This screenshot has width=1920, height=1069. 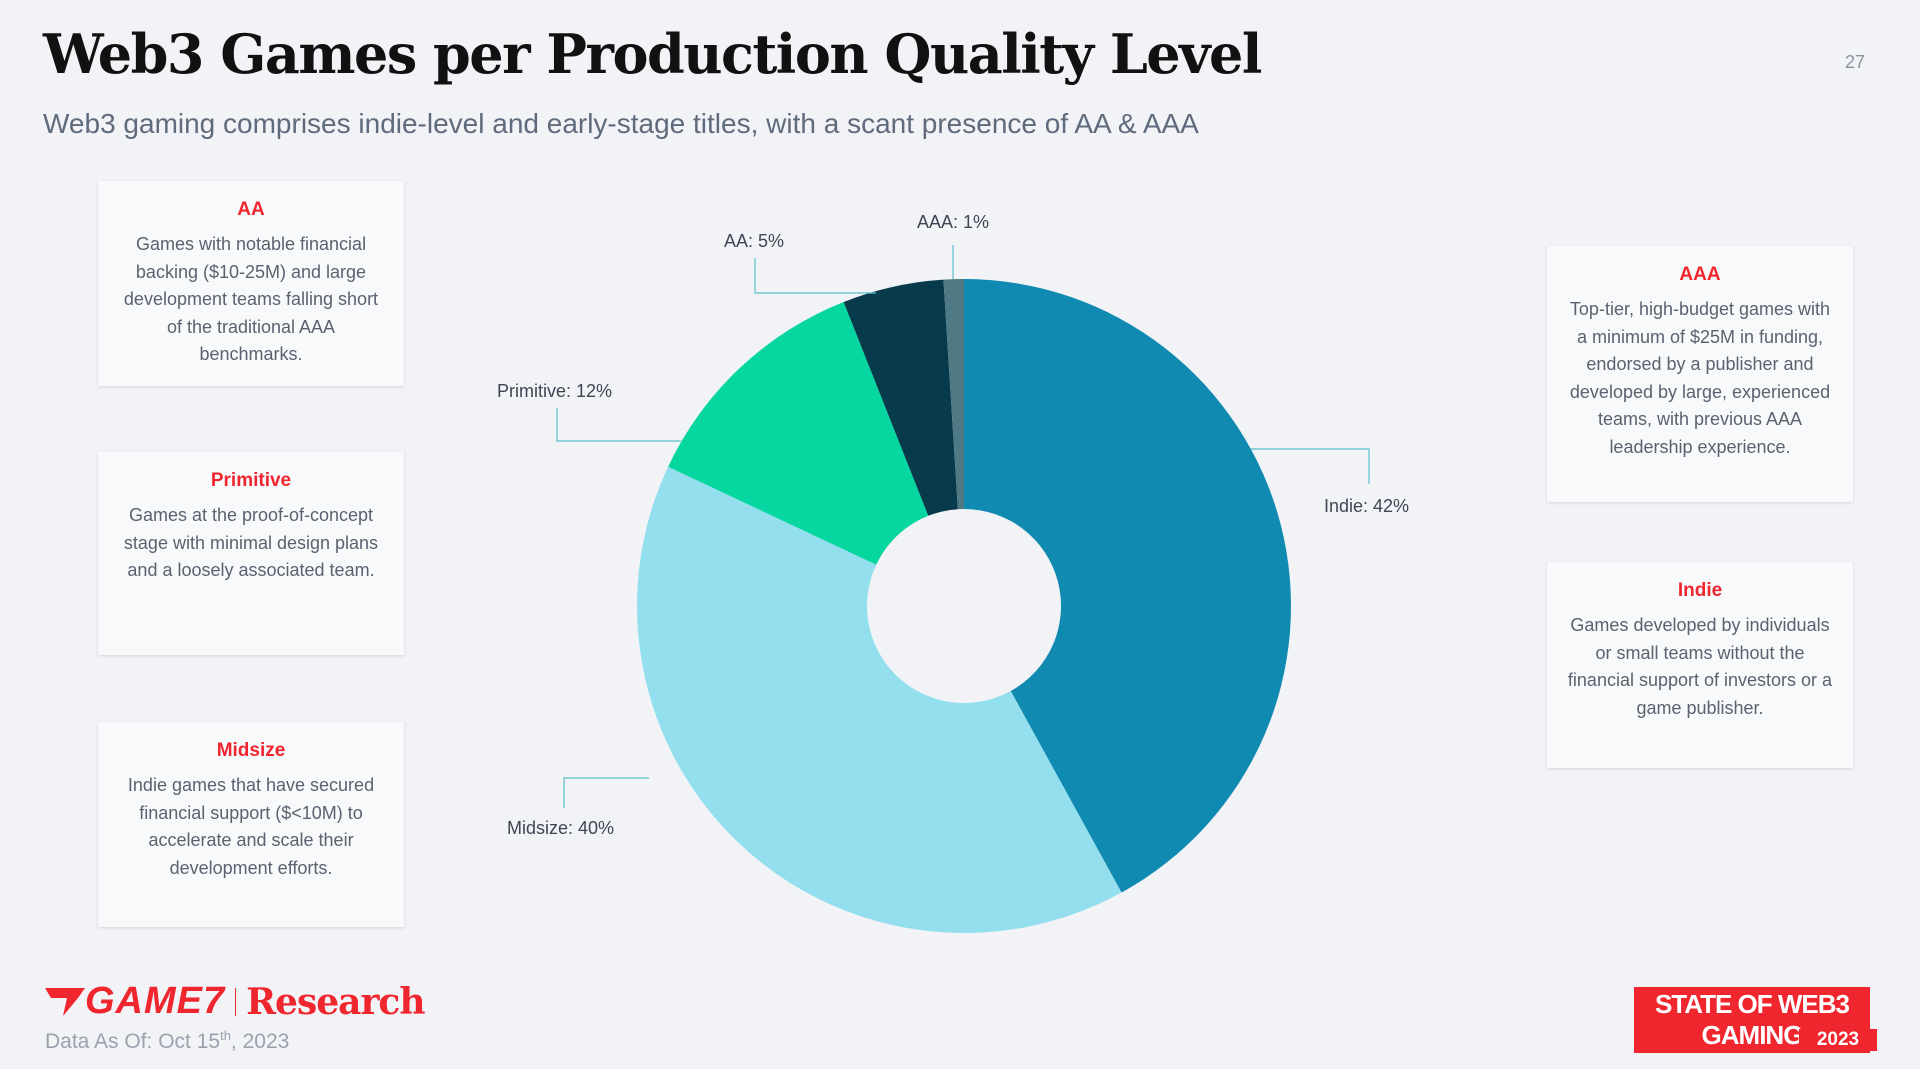 What do you see at coordinates (815, 276) in the screenshot?
I see `leader-line-aa` at bounding box center [815, 276].